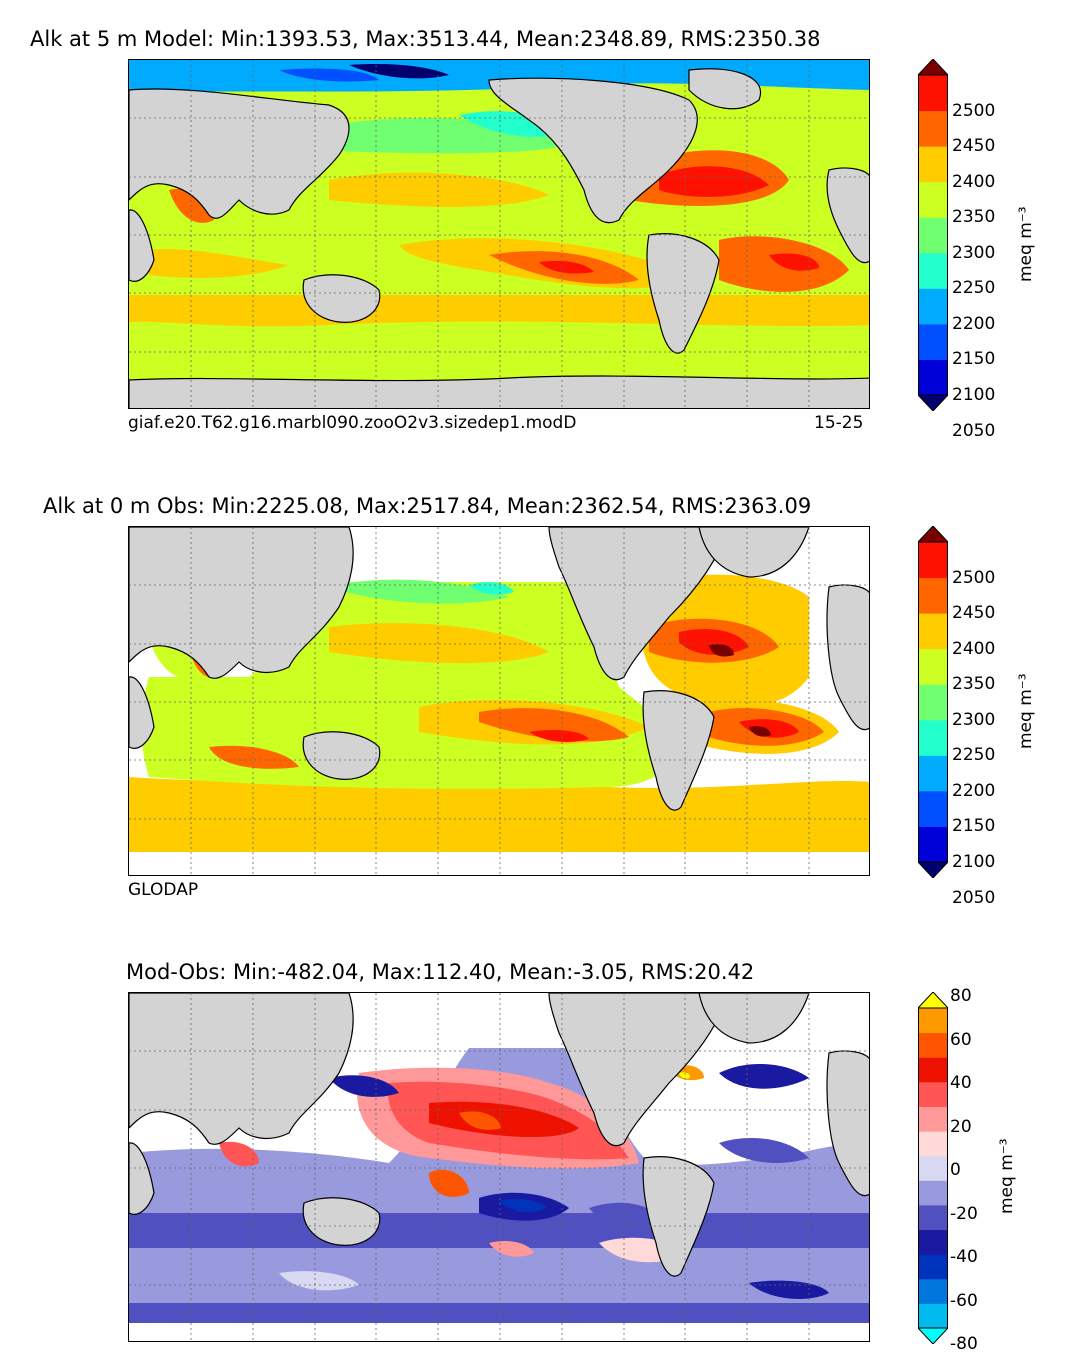  Describe the element at coordinates (961, 1126) in the screenshot. I see `colorbar-tick-label: 20` at that location.